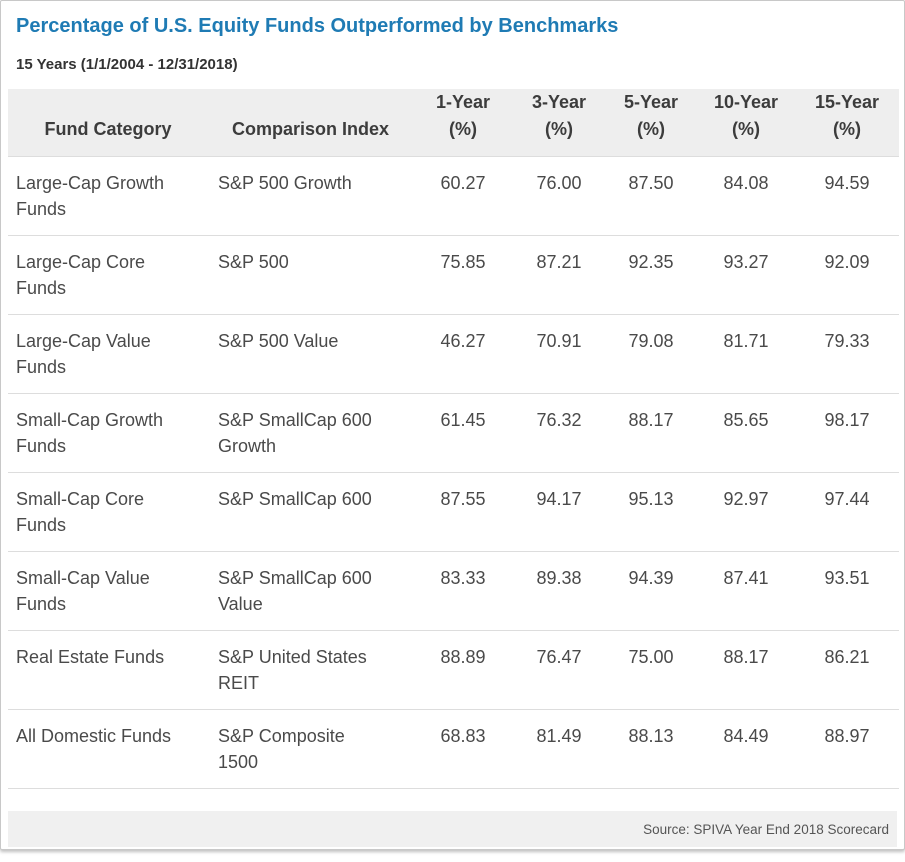 This screenshot has height=862, width=905. I want to click on value-cell: 61.45, so click(463, 420).